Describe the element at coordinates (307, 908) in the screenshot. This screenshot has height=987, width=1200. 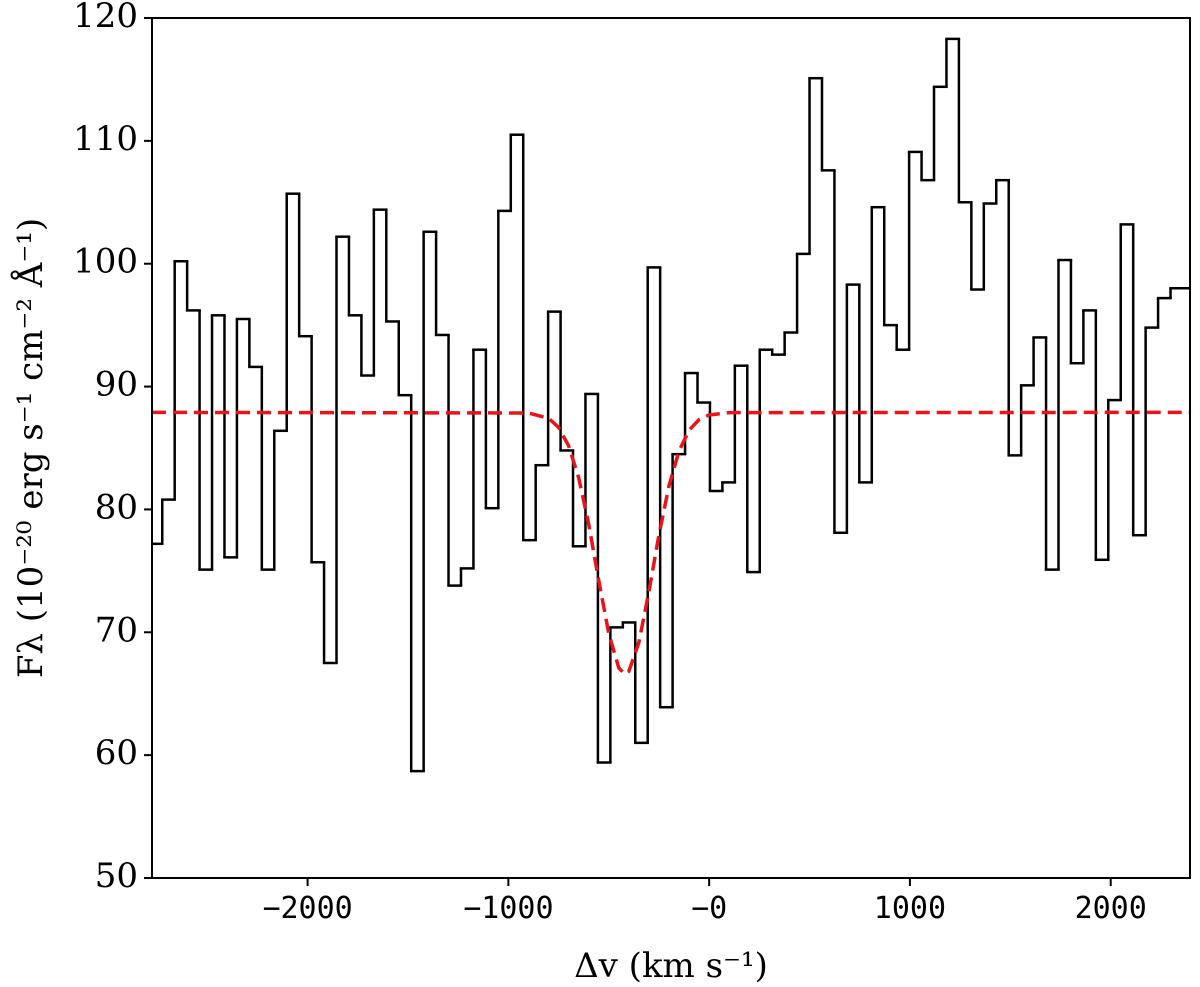
I see `x-tick-label: −2000` at that location.